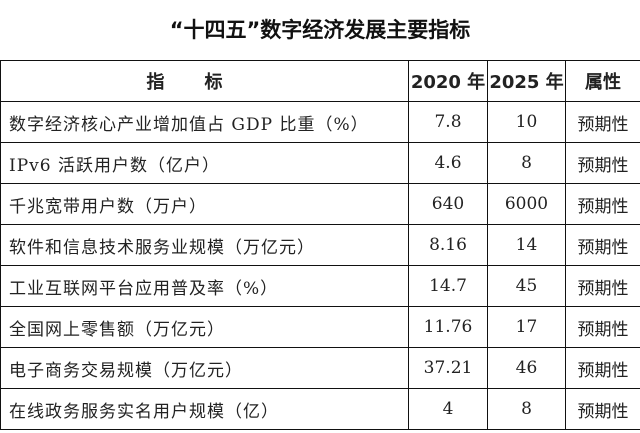 The height and width of the screenshot is (433, 640). I want to click on table-row: 在线政务服务实名用户规模（亿） 4 8 预期性, so click(320, 409).